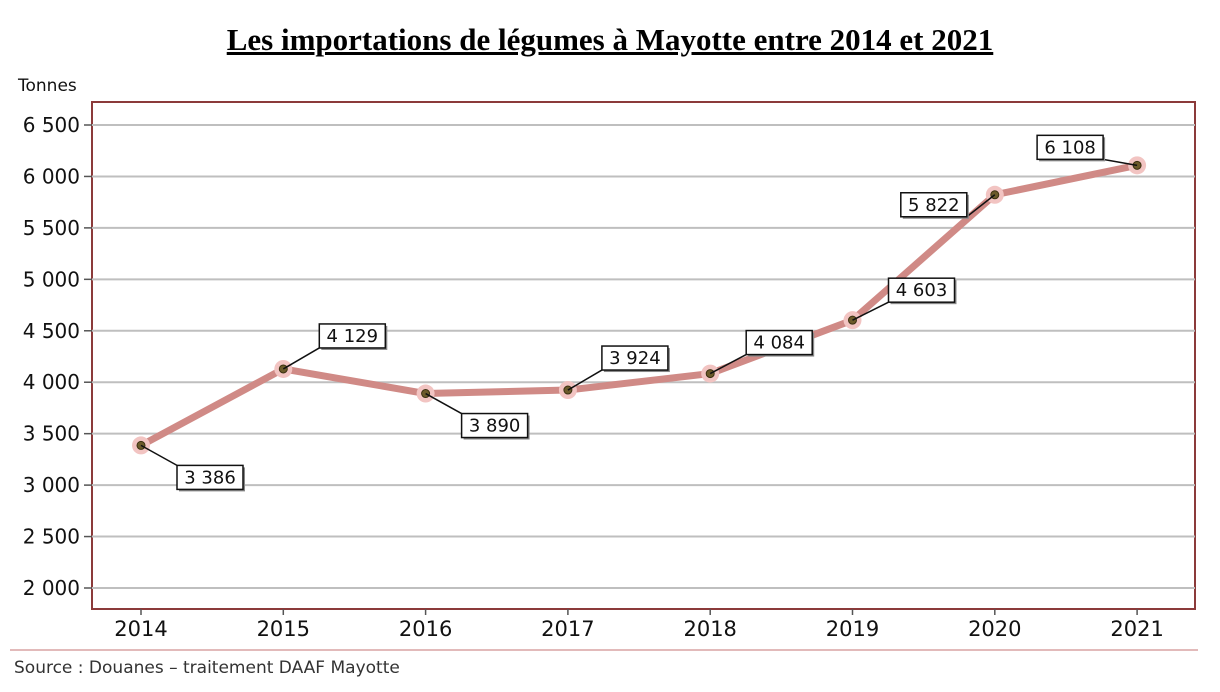  Describe the element at coordinates (47, 86) in the screenshot. I see `y-axis-label: Tonnes` at that location.